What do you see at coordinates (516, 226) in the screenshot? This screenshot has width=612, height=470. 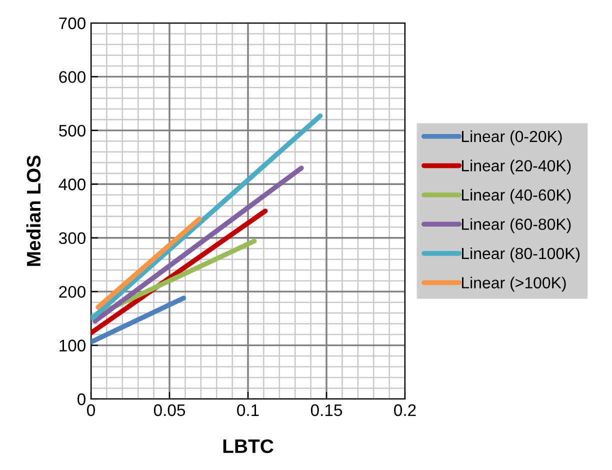 I see `legend-label: Linear (60-80K)` at bounding box center [516, 226].